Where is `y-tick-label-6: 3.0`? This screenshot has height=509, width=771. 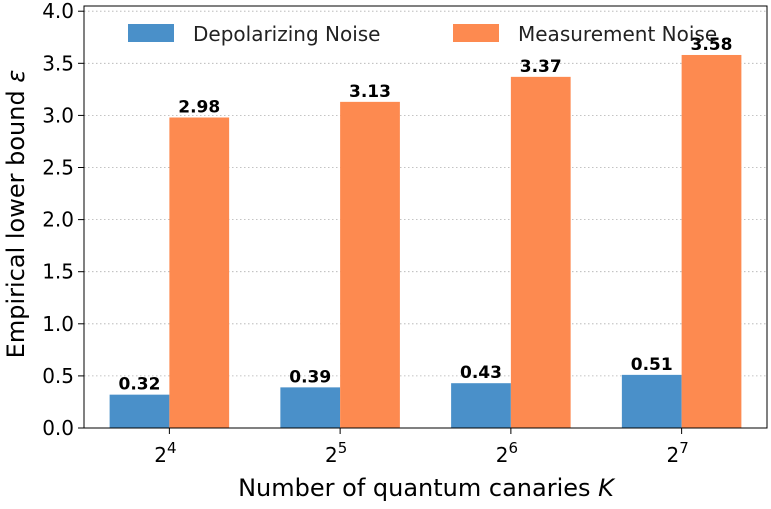 y-tick-label-6: 3.0 is located at coordinates (58, 115).